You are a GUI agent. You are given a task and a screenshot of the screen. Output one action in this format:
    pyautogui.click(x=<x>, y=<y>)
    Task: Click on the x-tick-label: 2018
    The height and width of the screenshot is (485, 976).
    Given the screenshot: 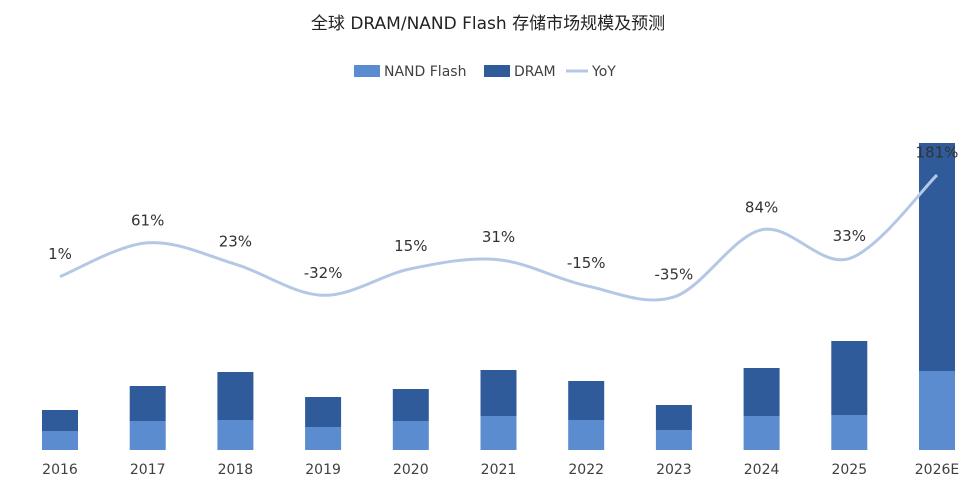 What is the action you would take?
    pyautogui.click(x=236, y=470)
    